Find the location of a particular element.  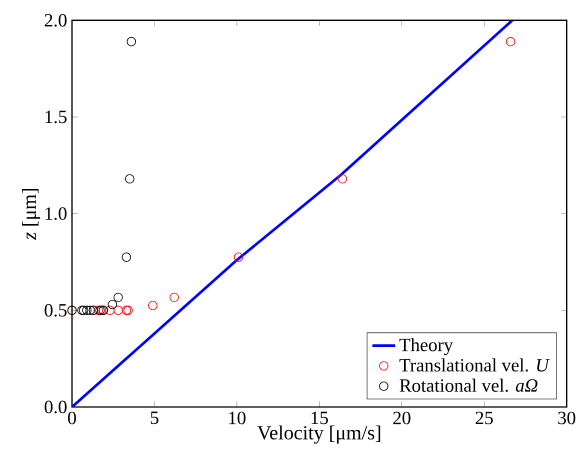

legend-label: Theory is located at coordinates (426, 347).